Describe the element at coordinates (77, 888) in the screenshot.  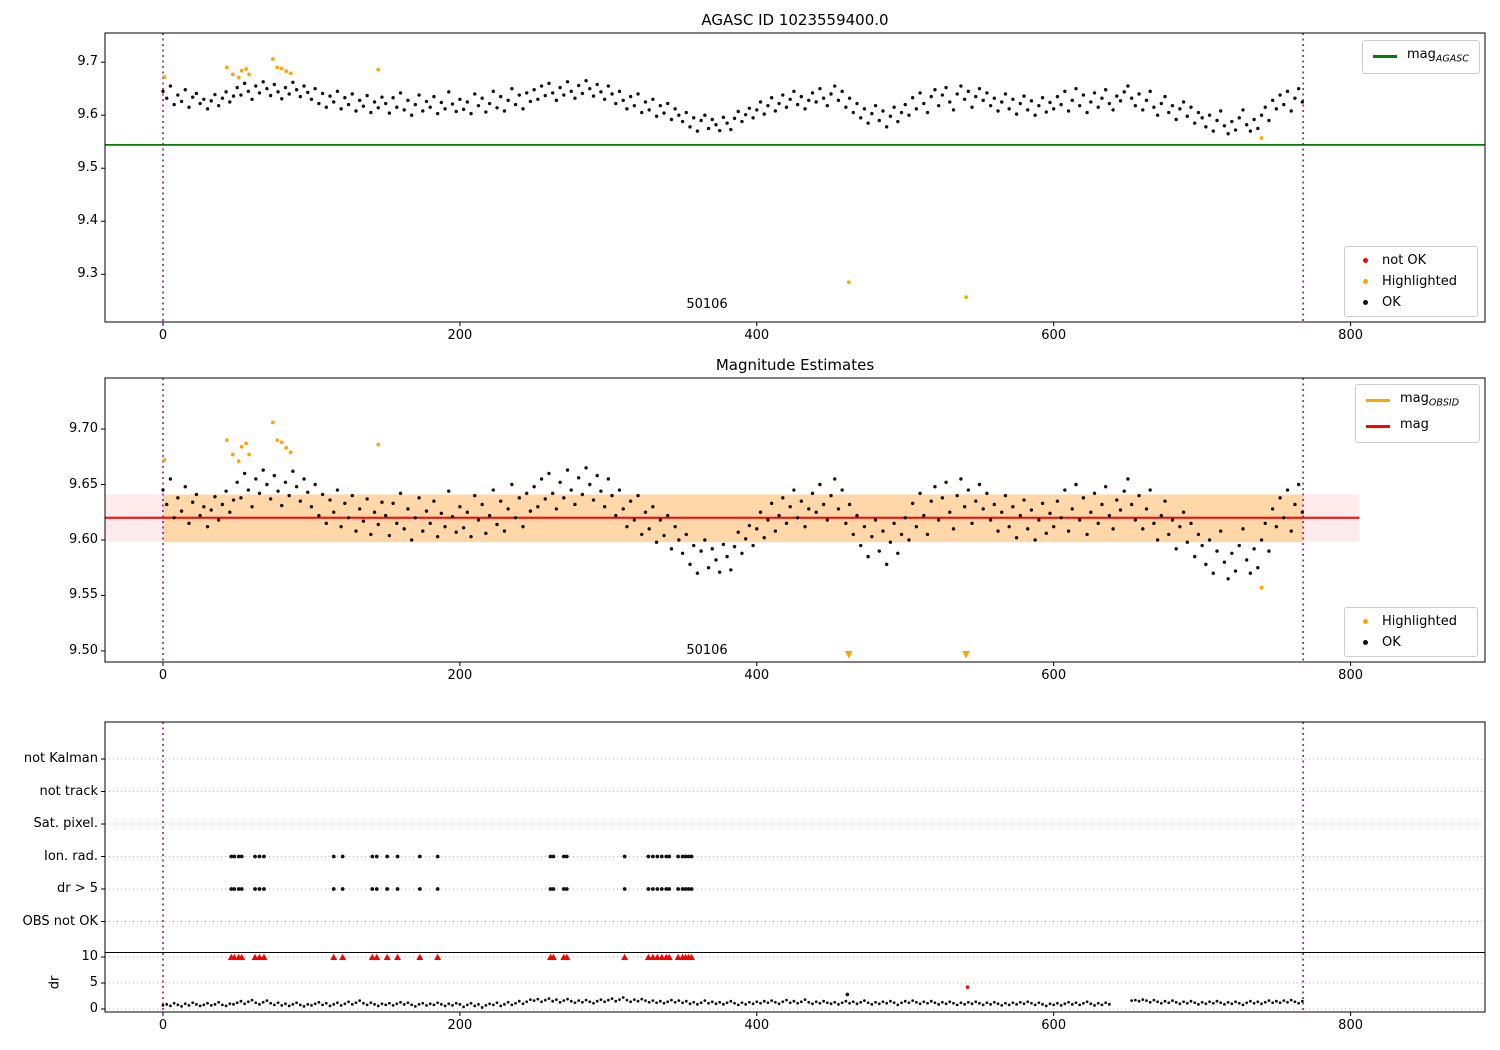
I see `flag-row-label: dr > 5` at that location.